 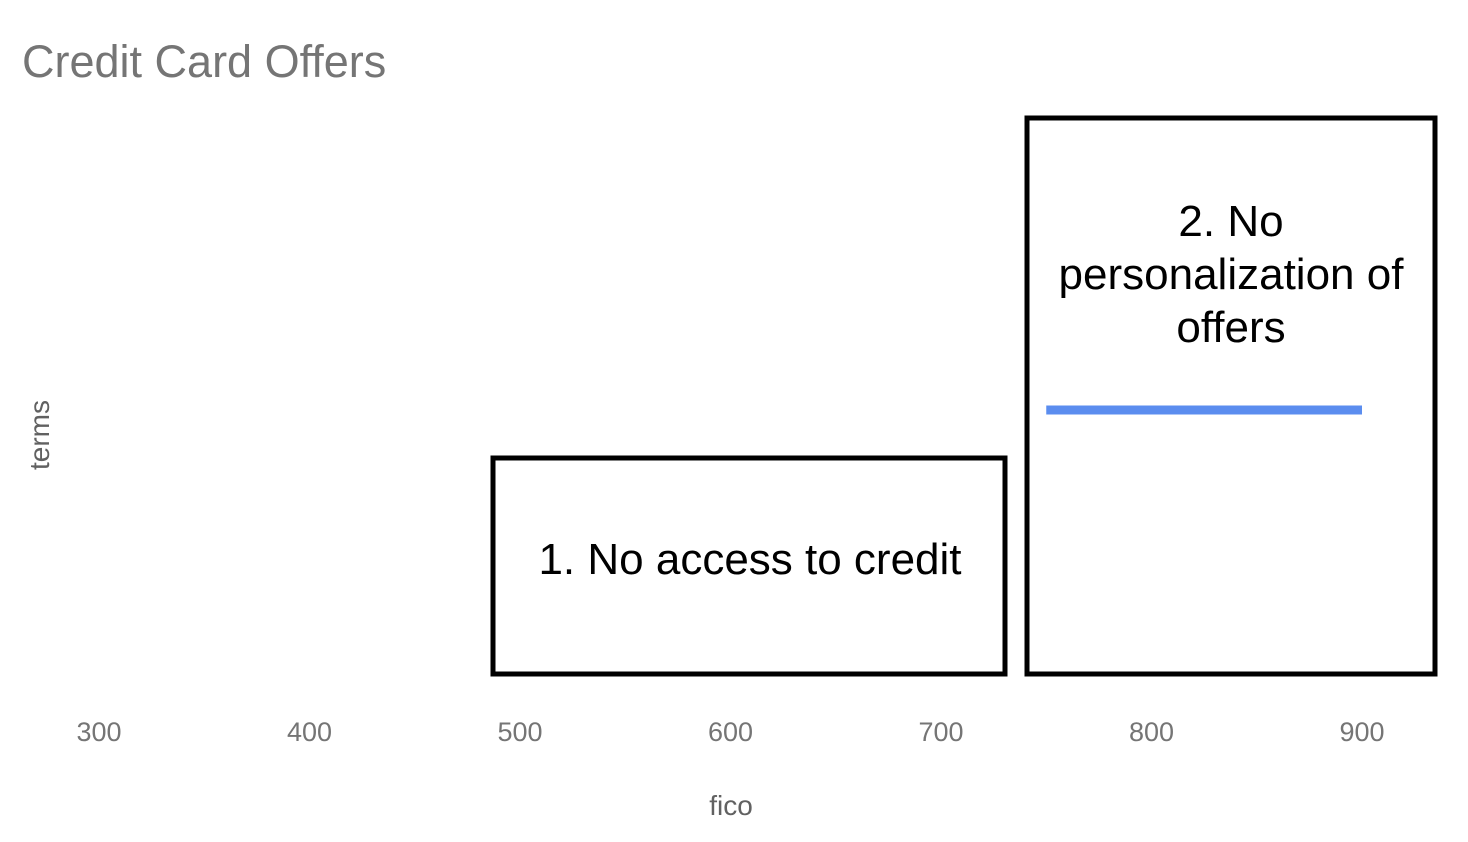 I want to click on annotation-no-personalization: 2. No personalization of offers, so click(x=1231, y=274).